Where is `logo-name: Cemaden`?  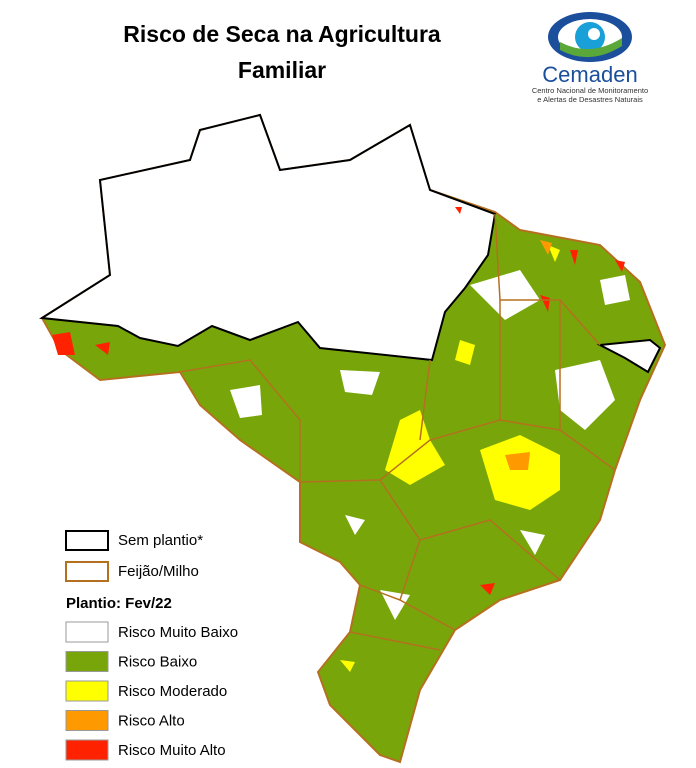 logo-name: Cemaden is located at coordinates (589, 74).